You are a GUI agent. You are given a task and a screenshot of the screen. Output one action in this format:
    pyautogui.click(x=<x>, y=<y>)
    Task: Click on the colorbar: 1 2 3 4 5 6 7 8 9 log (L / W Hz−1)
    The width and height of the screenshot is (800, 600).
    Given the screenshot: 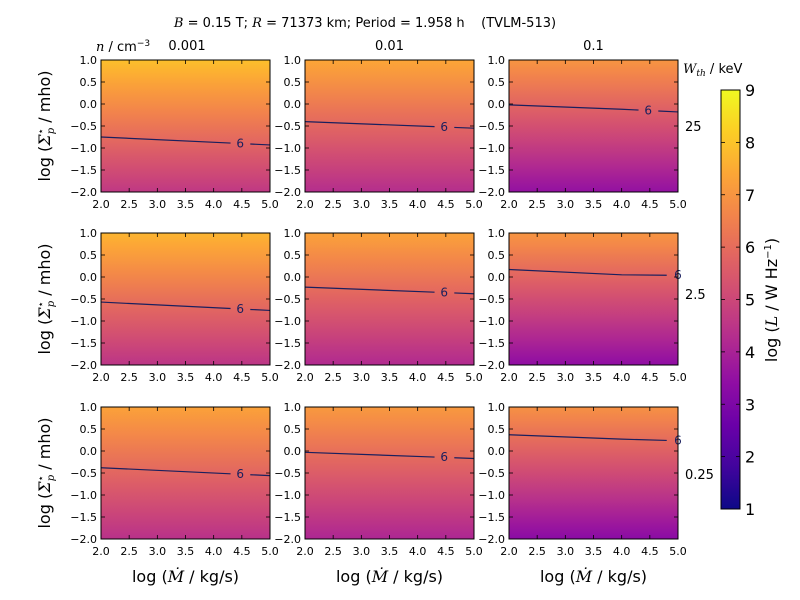 What is the action you would take?
    pyautogui.click(x=750, y=300)
    